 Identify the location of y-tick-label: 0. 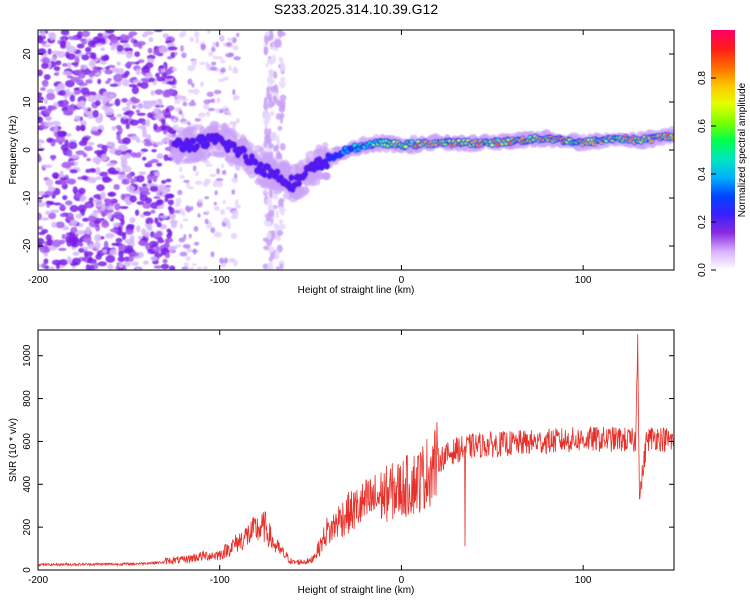
(27, 150).